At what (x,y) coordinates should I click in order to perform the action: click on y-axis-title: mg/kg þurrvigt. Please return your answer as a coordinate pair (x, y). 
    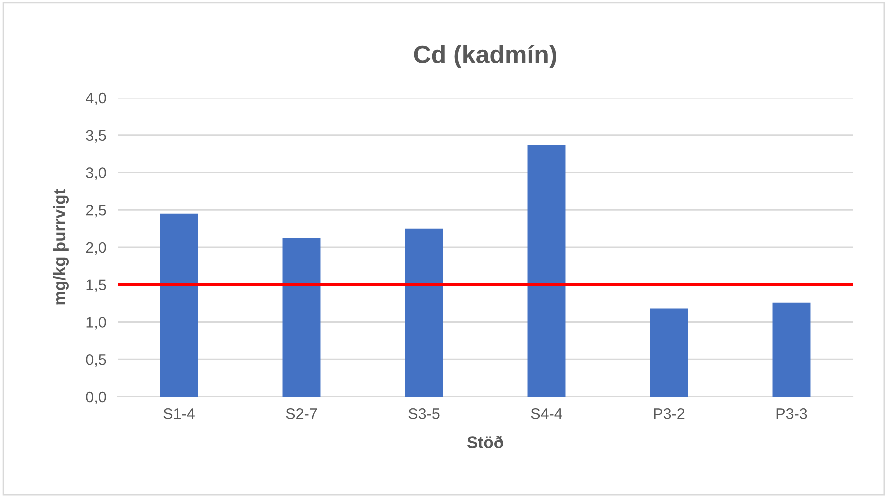
    Looking at the image, I should click on (61, 247).